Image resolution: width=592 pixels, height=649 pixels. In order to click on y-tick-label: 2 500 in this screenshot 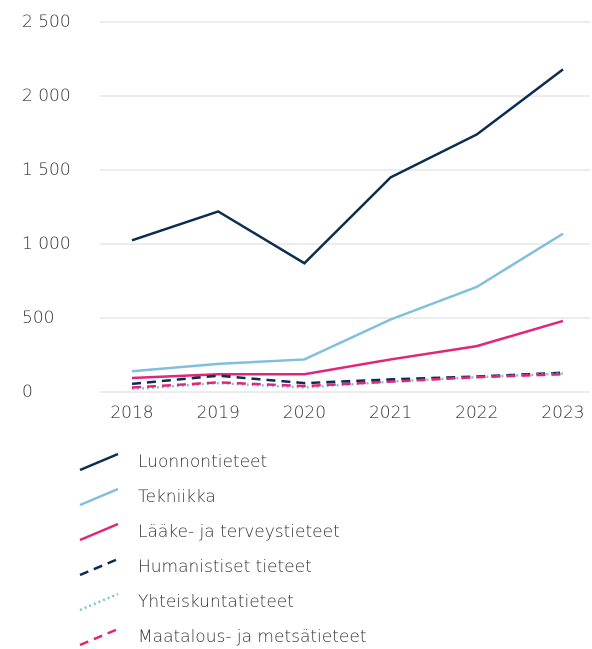, I will do `click(46, 22)`.